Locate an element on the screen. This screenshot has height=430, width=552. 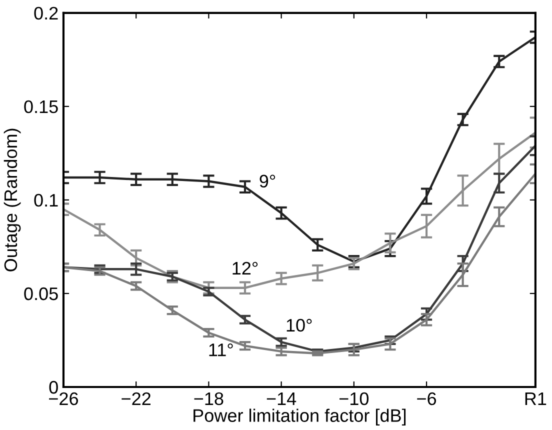
y-axis-title: Outage (Random) is located at coordinates (12, 200).